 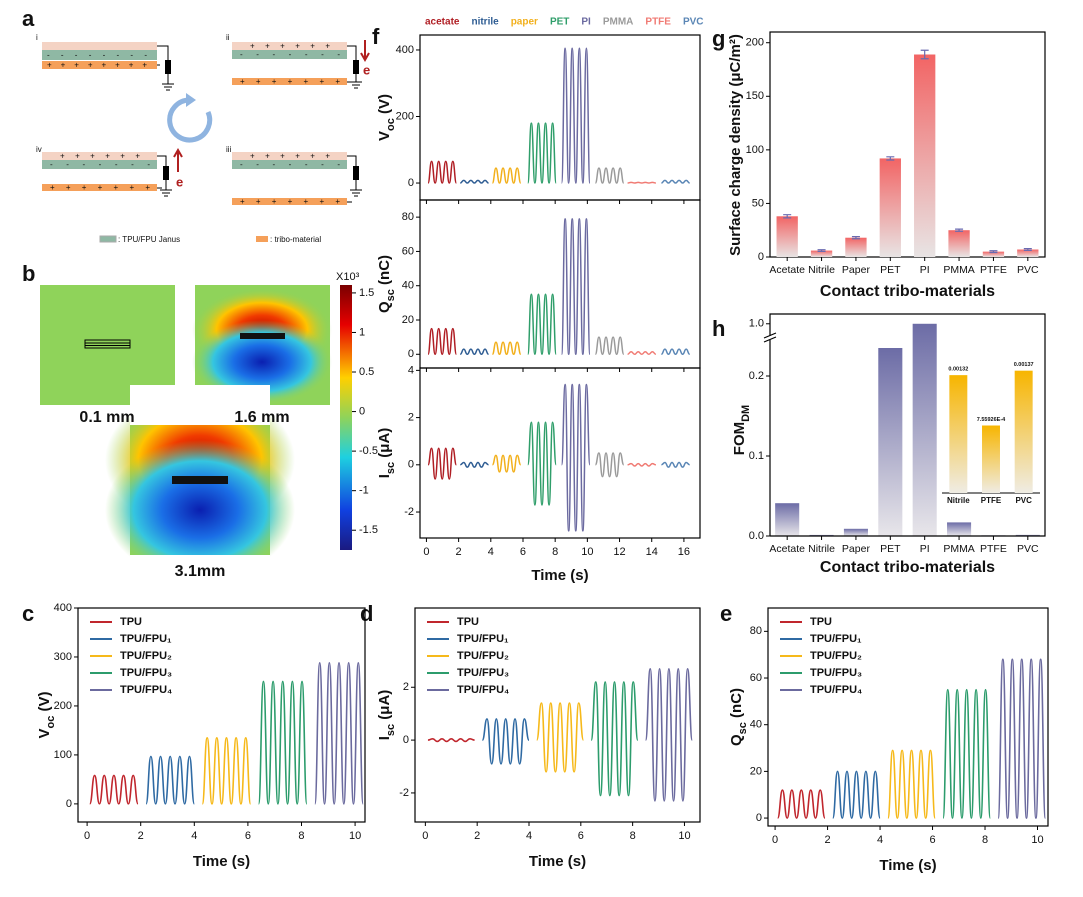 What do you see at coordinates (97, 55) in the screenshot?
I see `charges: - - - - - - - -` at bounding box center [97, 55].